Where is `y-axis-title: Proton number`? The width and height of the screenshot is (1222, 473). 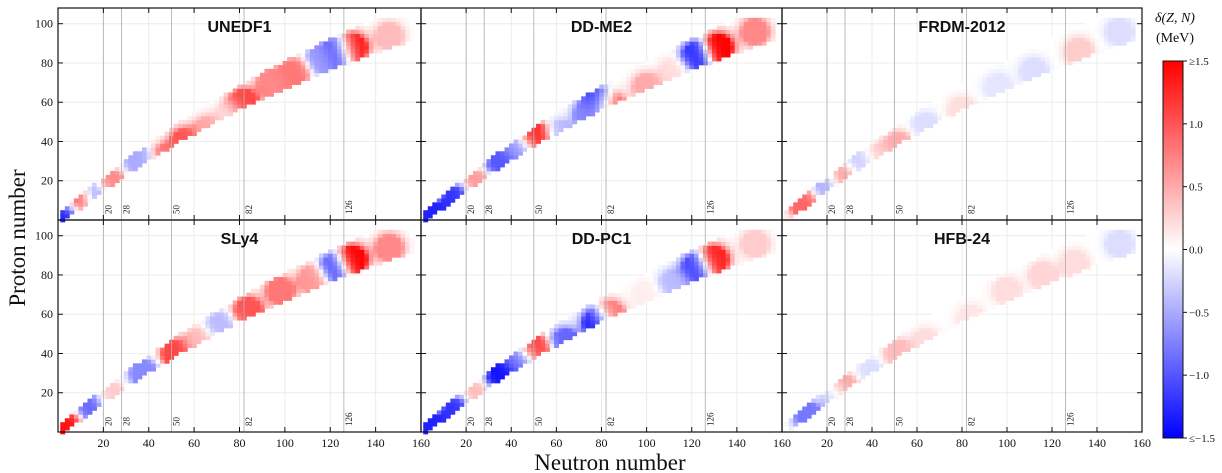
y-axis-title: Proton number is located at coordinates (17, 238).